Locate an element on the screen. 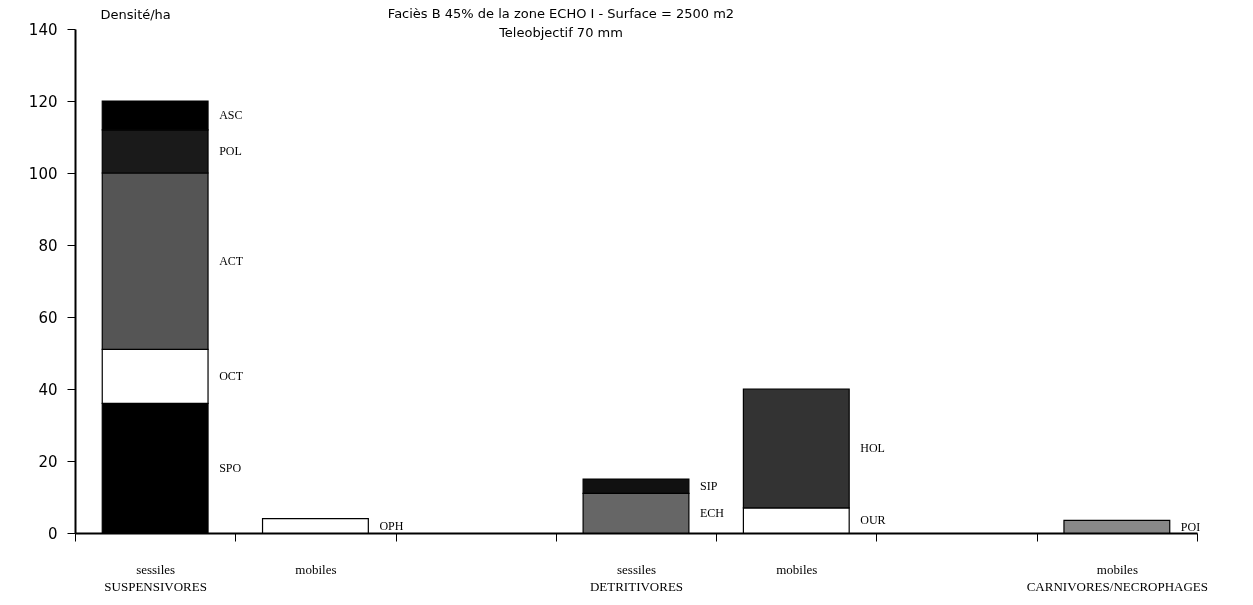  y-tick-label: 20 is located at coordinates (48, 461).